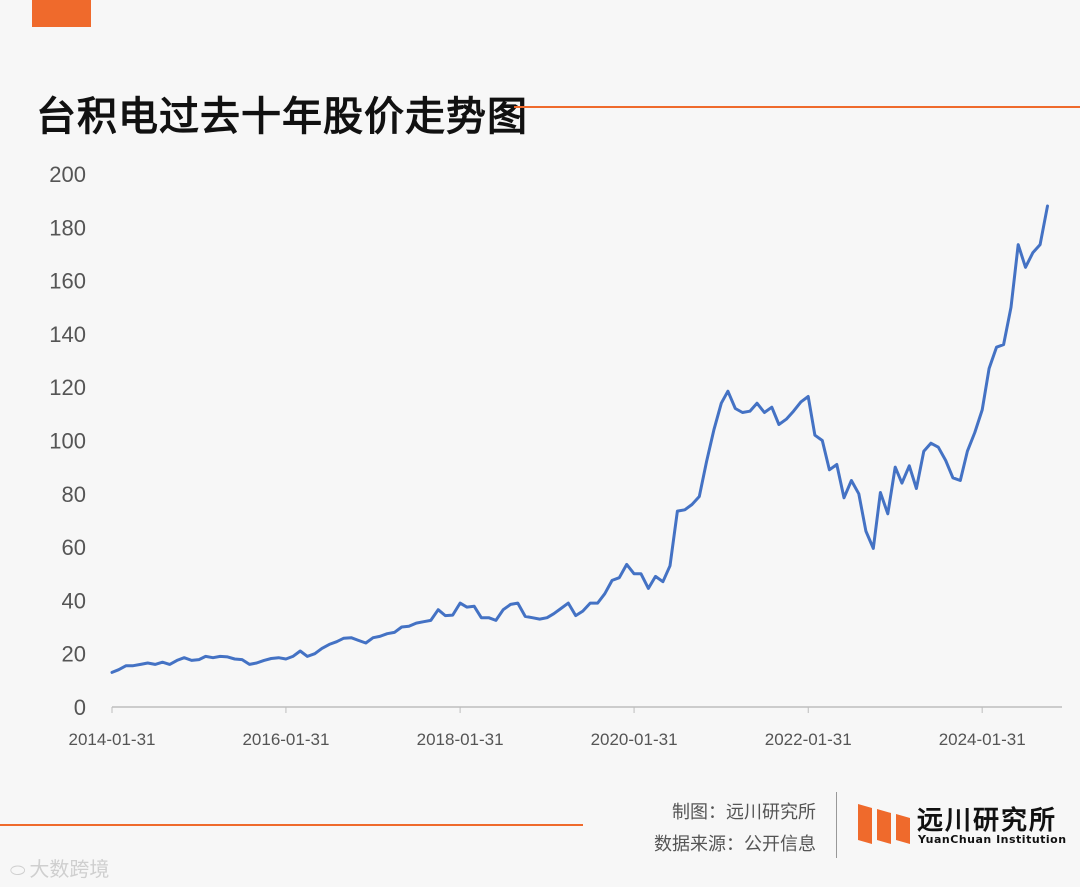 The width and height of the screenshot is (1080, 887). I want to click on x-tick-label: 2016-01-31, so click(285, 739).